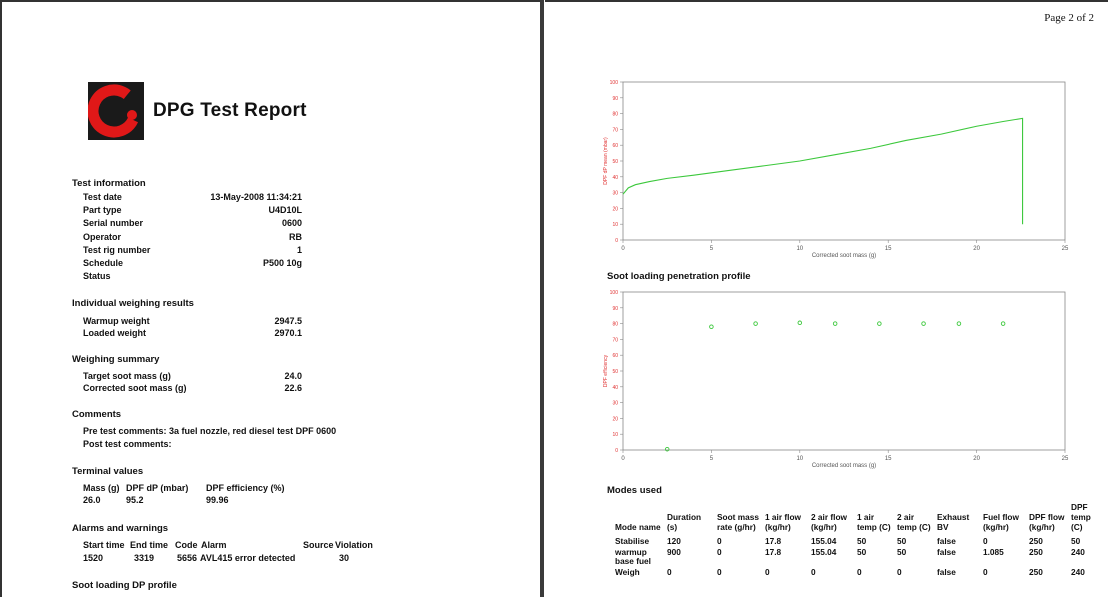 Image resolution: width=1108 pixels, height=597 pixels. Describe the element at coordinates (773, 541) in the screenshot. I see `modes-cell: 17.8` at that location.